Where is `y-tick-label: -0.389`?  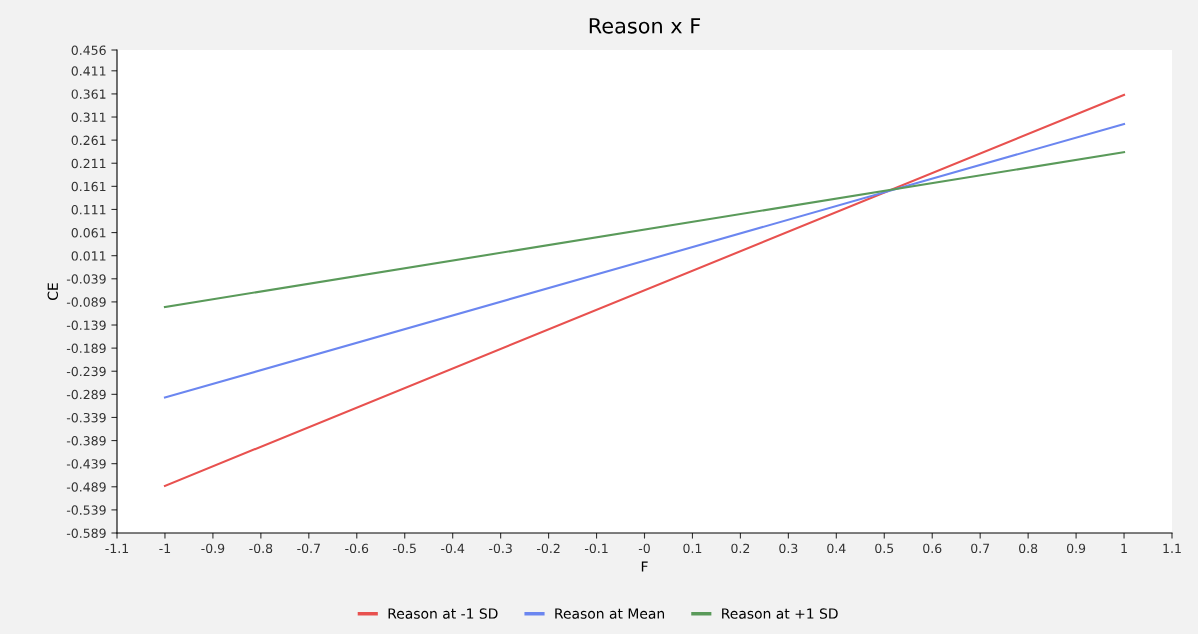 y-tick-label: -0.389 is located at coordinates (86, 441).